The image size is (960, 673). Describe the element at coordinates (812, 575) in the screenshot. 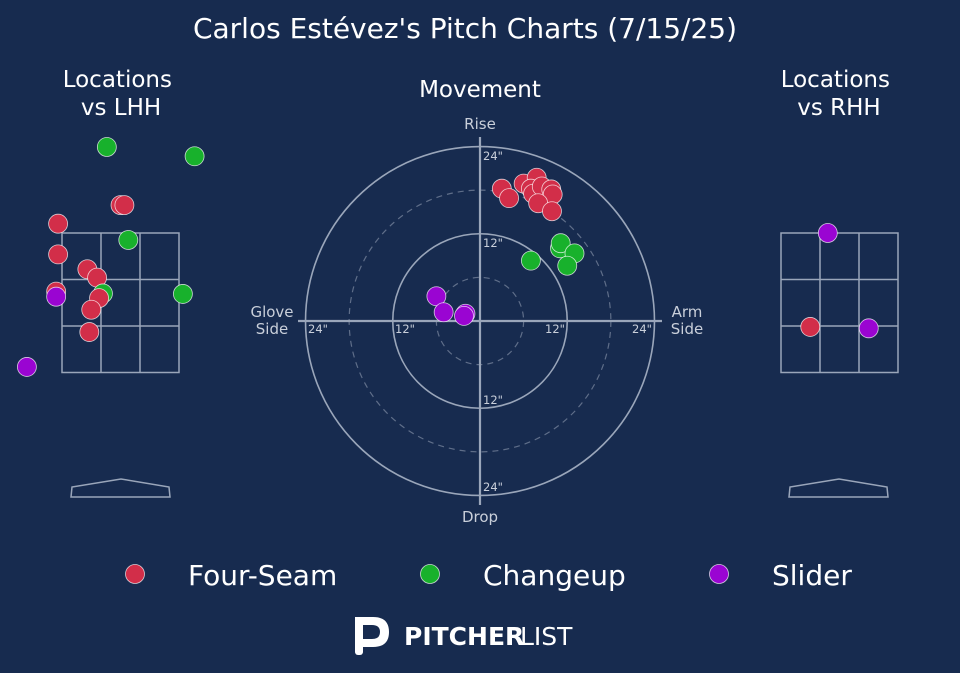

I see `legend-label-slider: Slider` at that location.